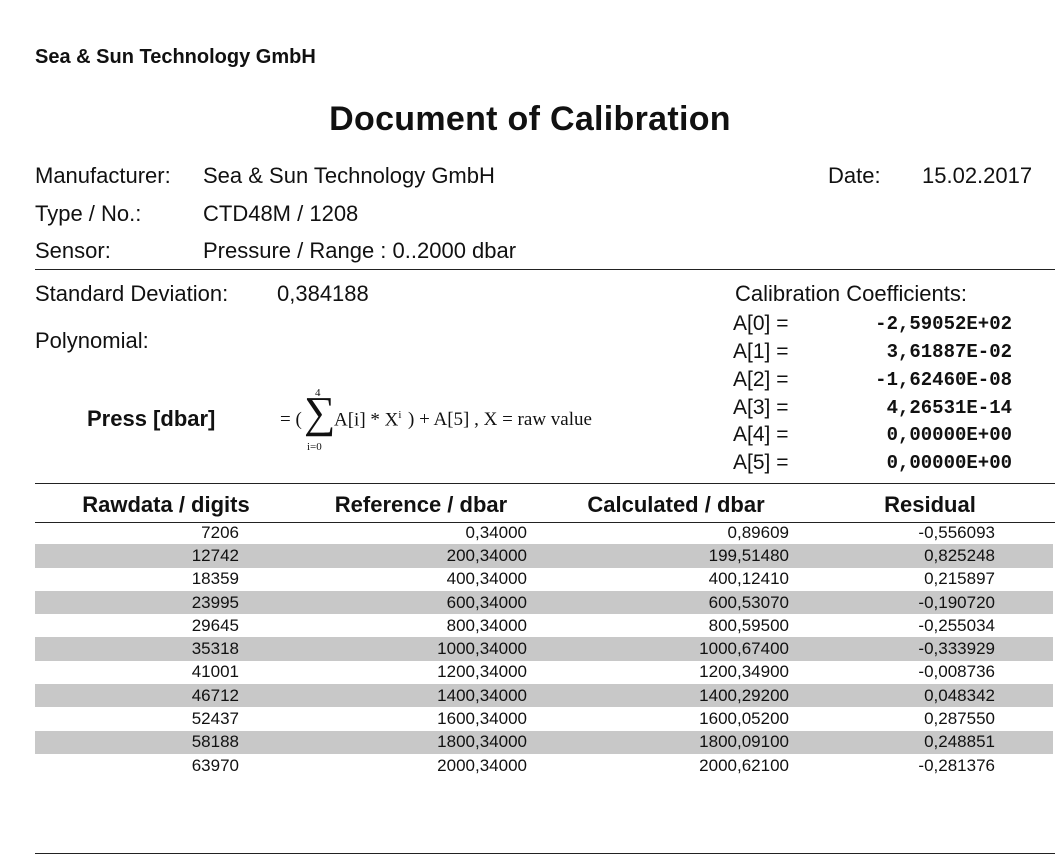 This screenshot has width=1060, height=865. I want to click on cell-rawdata: 52437, so click(215, 719).